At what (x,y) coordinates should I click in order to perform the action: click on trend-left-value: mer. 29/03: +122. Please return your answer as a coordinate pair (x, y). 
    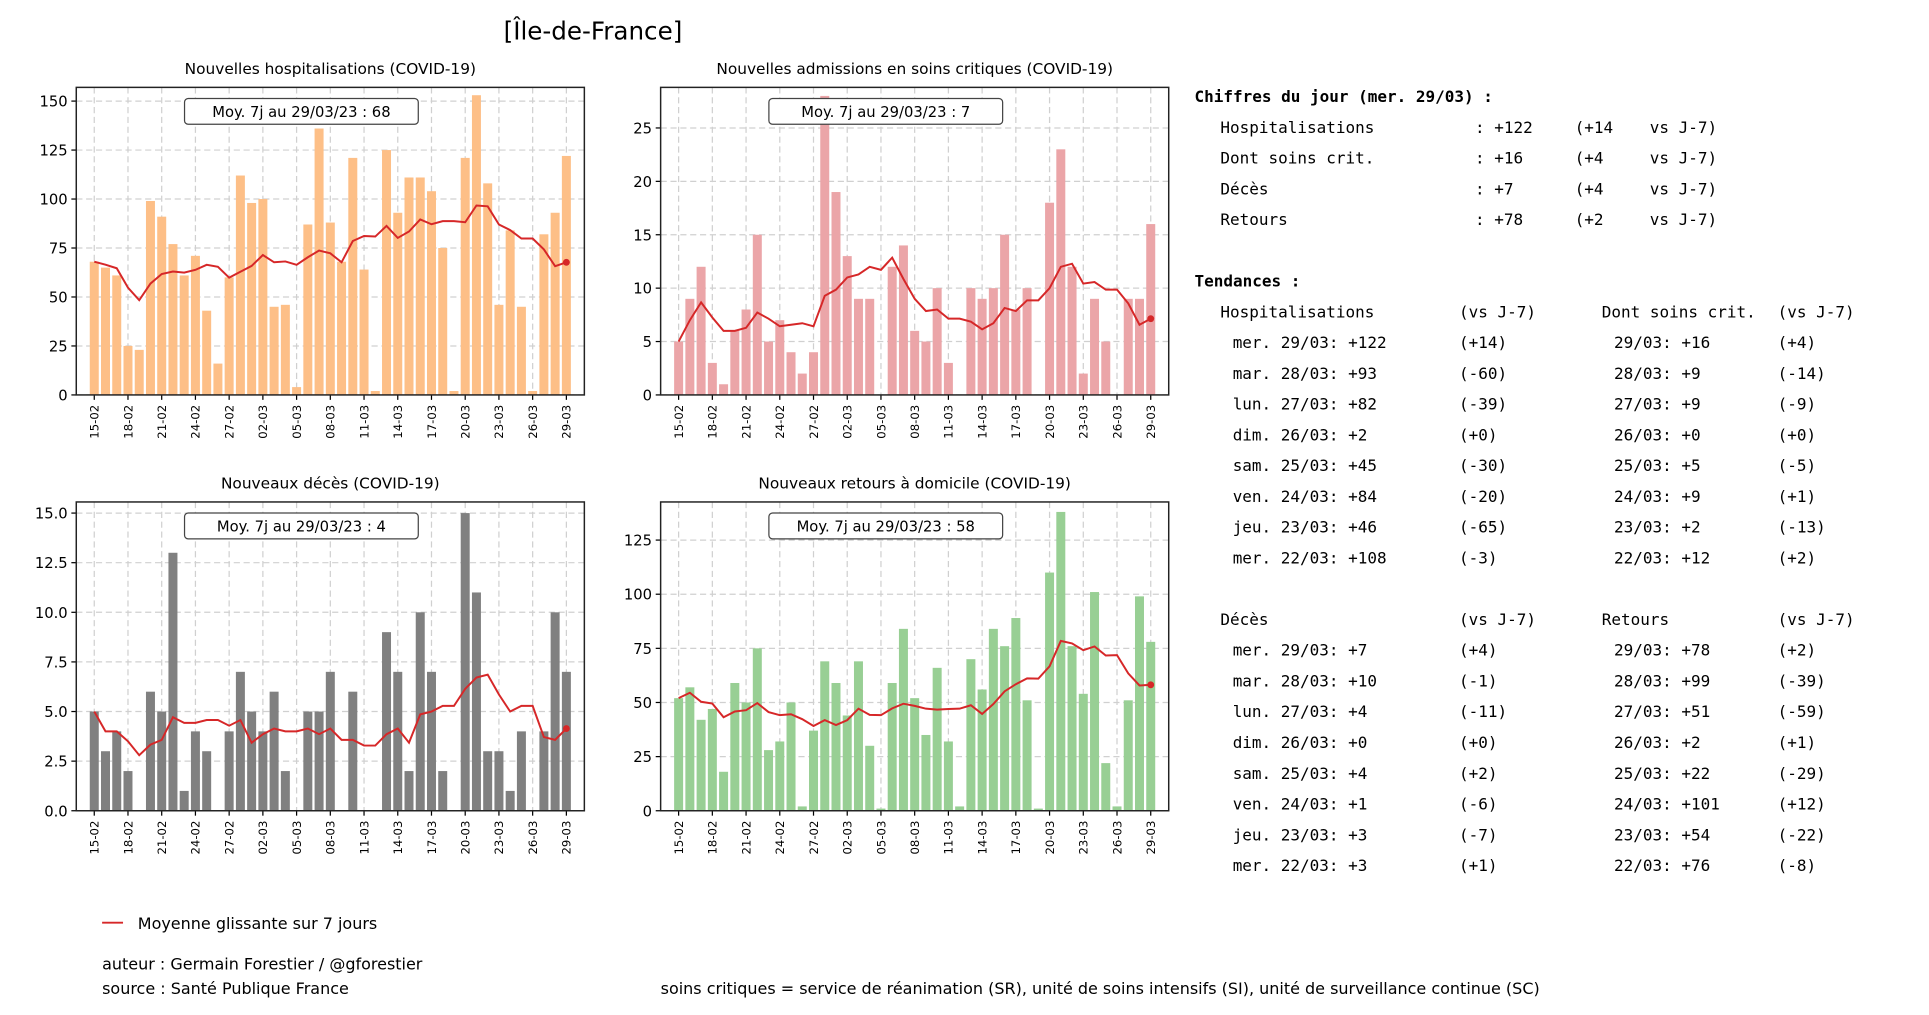
    Looking at the image, I should click on (1310, 342).